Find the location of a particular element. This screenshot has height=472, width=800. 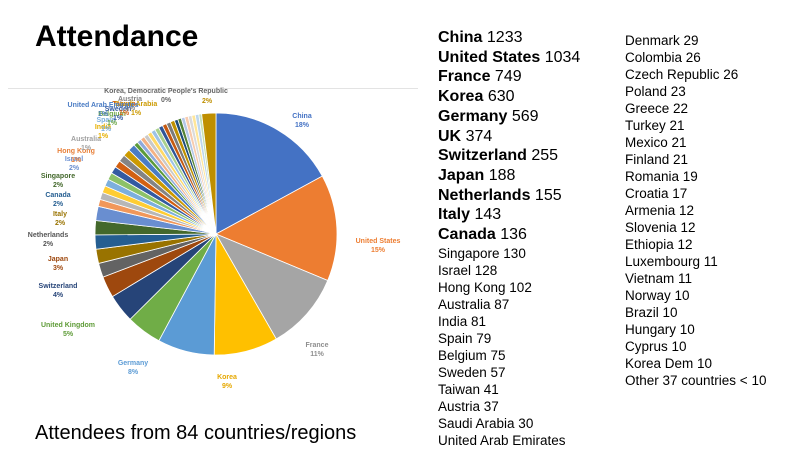

slice-label-name: India is located at coordinates (103, 127).